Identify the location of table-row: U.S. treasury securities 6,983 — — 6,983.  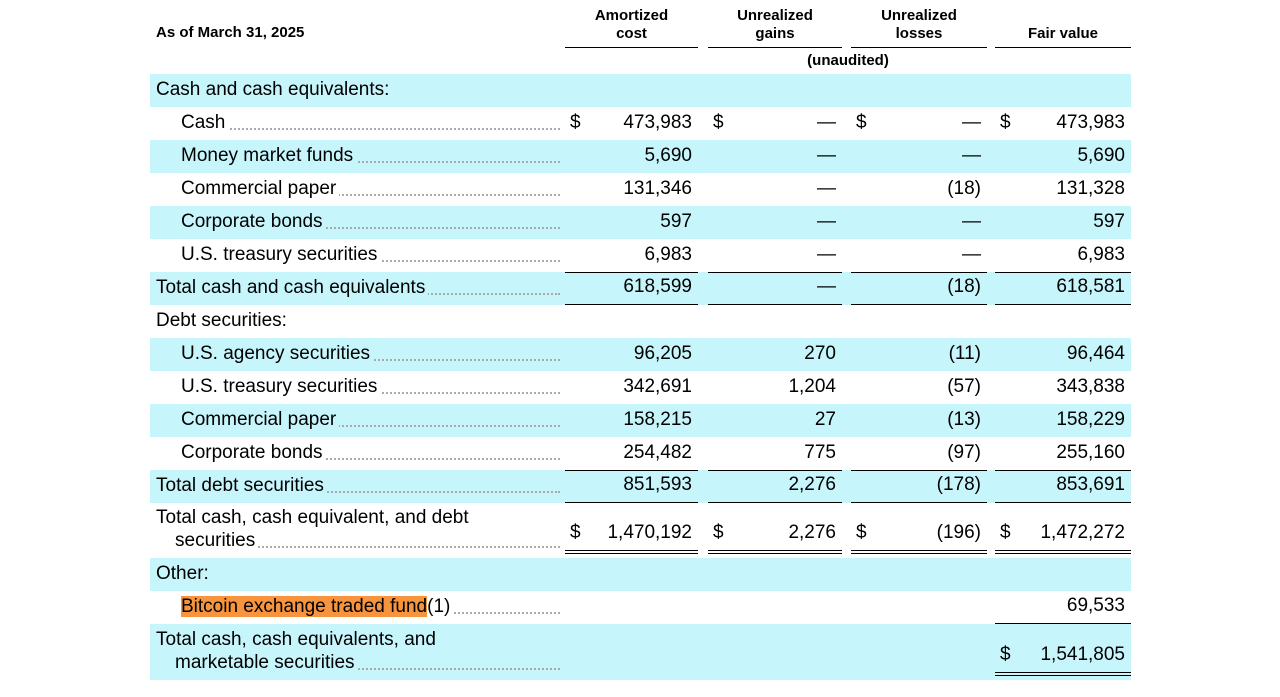
(640, 255).